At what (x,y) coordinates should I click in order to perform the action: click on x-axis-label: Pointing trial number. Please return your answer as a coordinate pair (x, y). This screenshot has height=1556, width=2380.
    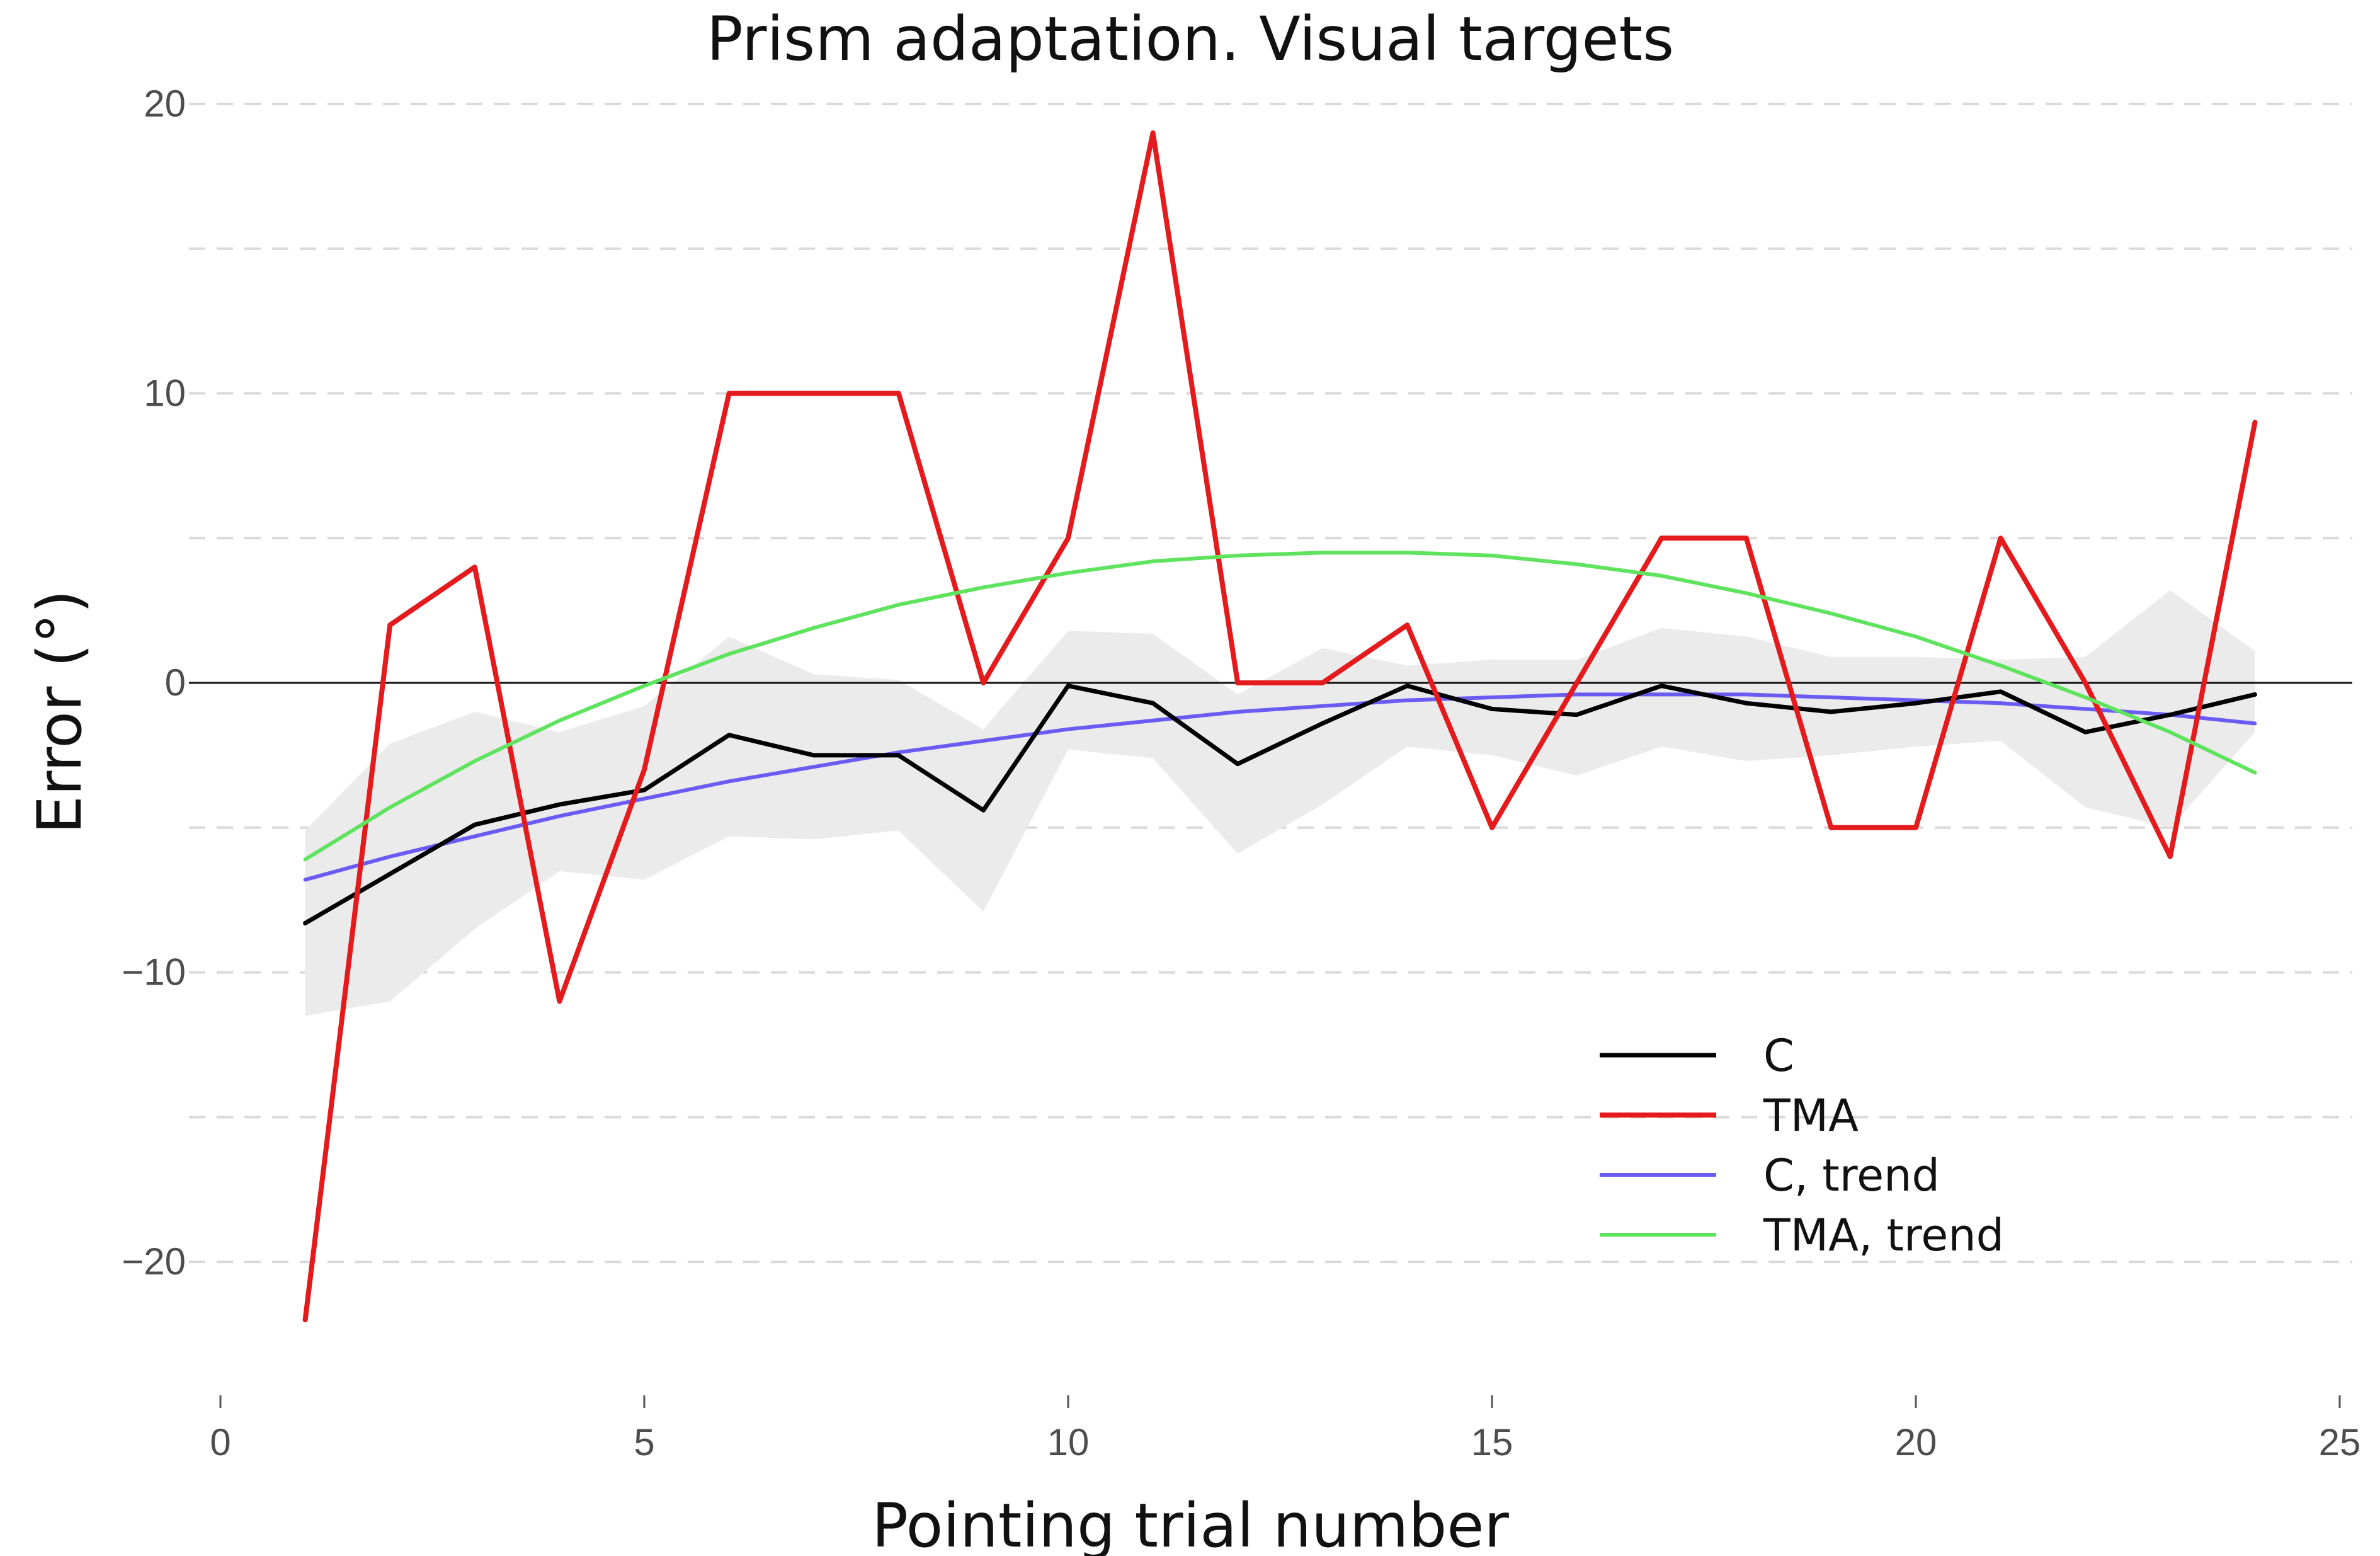
    Looking at the image, I should click on (1190, 1523).